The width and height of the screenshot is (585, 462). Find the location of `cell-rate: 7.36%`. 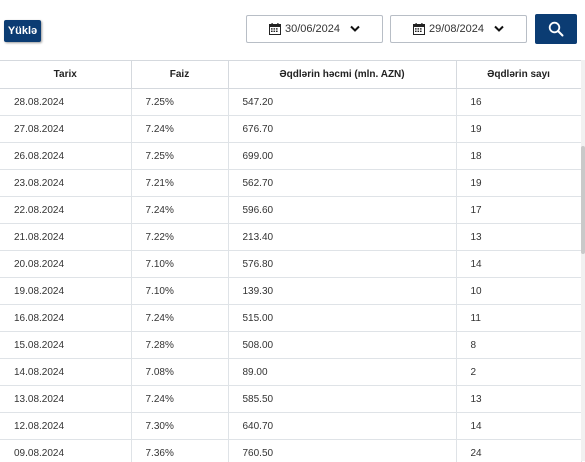

cell-rate: 7.36% is located at coordinates (179, 451).